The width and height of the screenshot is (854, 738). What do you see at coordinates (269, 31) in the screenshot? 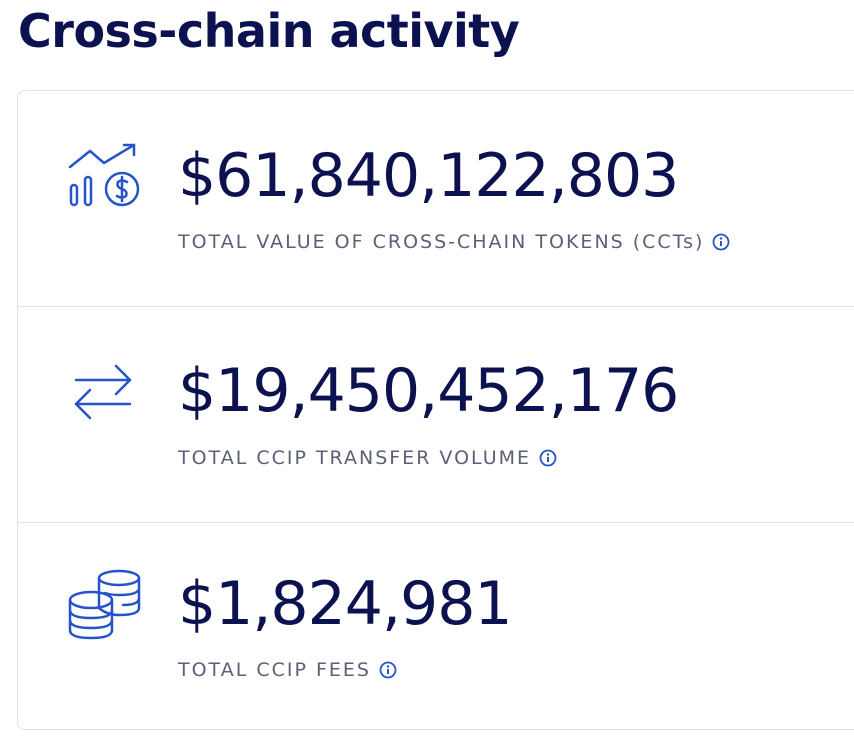
I see `page-title: Cross-chain activity` at bounding box center [269, 31].